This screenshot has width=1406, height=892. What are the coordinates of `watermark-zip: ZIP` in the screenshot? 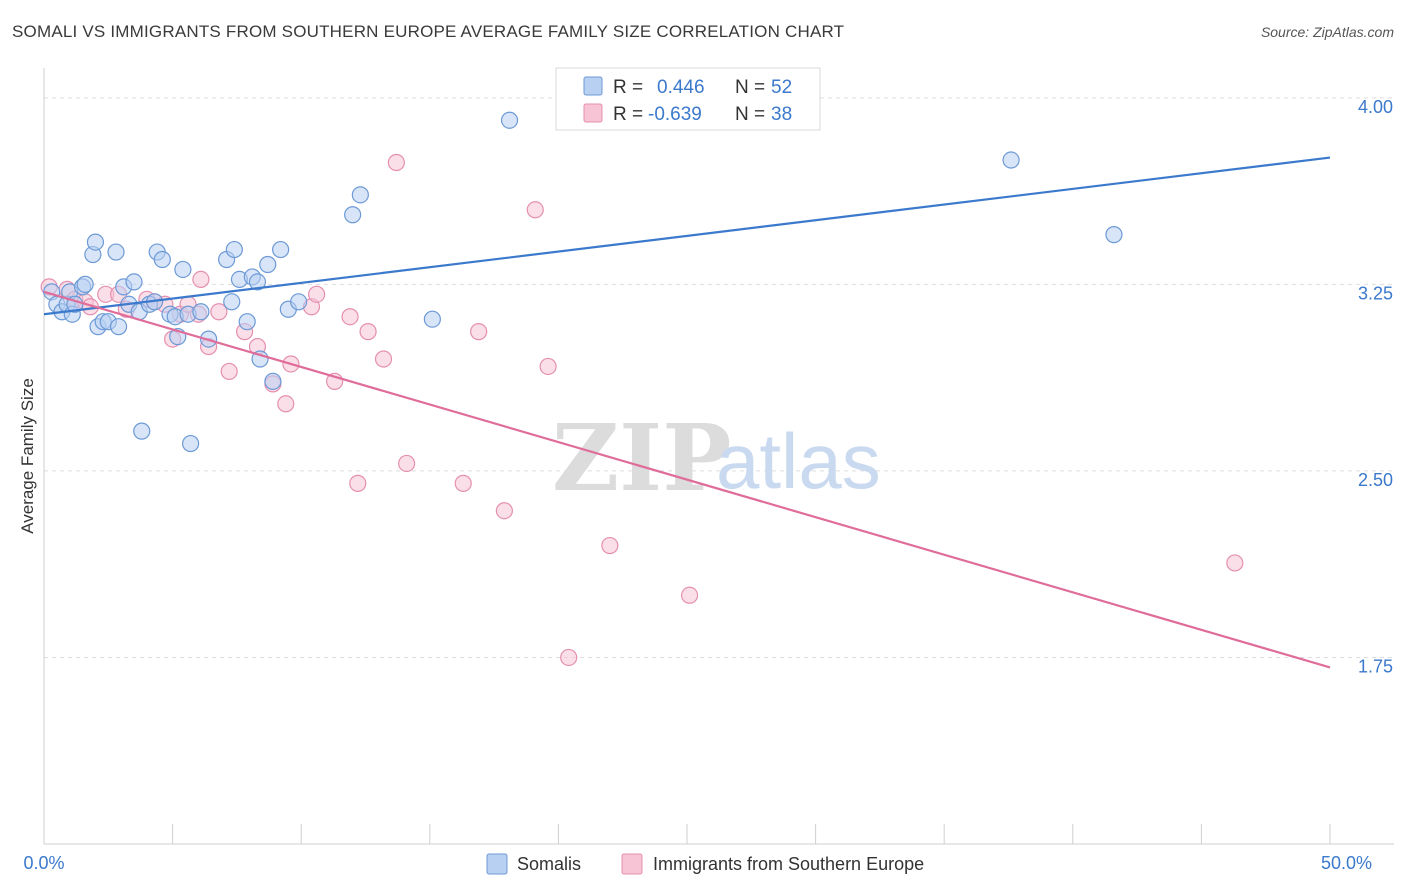 It's located at (641, 458).